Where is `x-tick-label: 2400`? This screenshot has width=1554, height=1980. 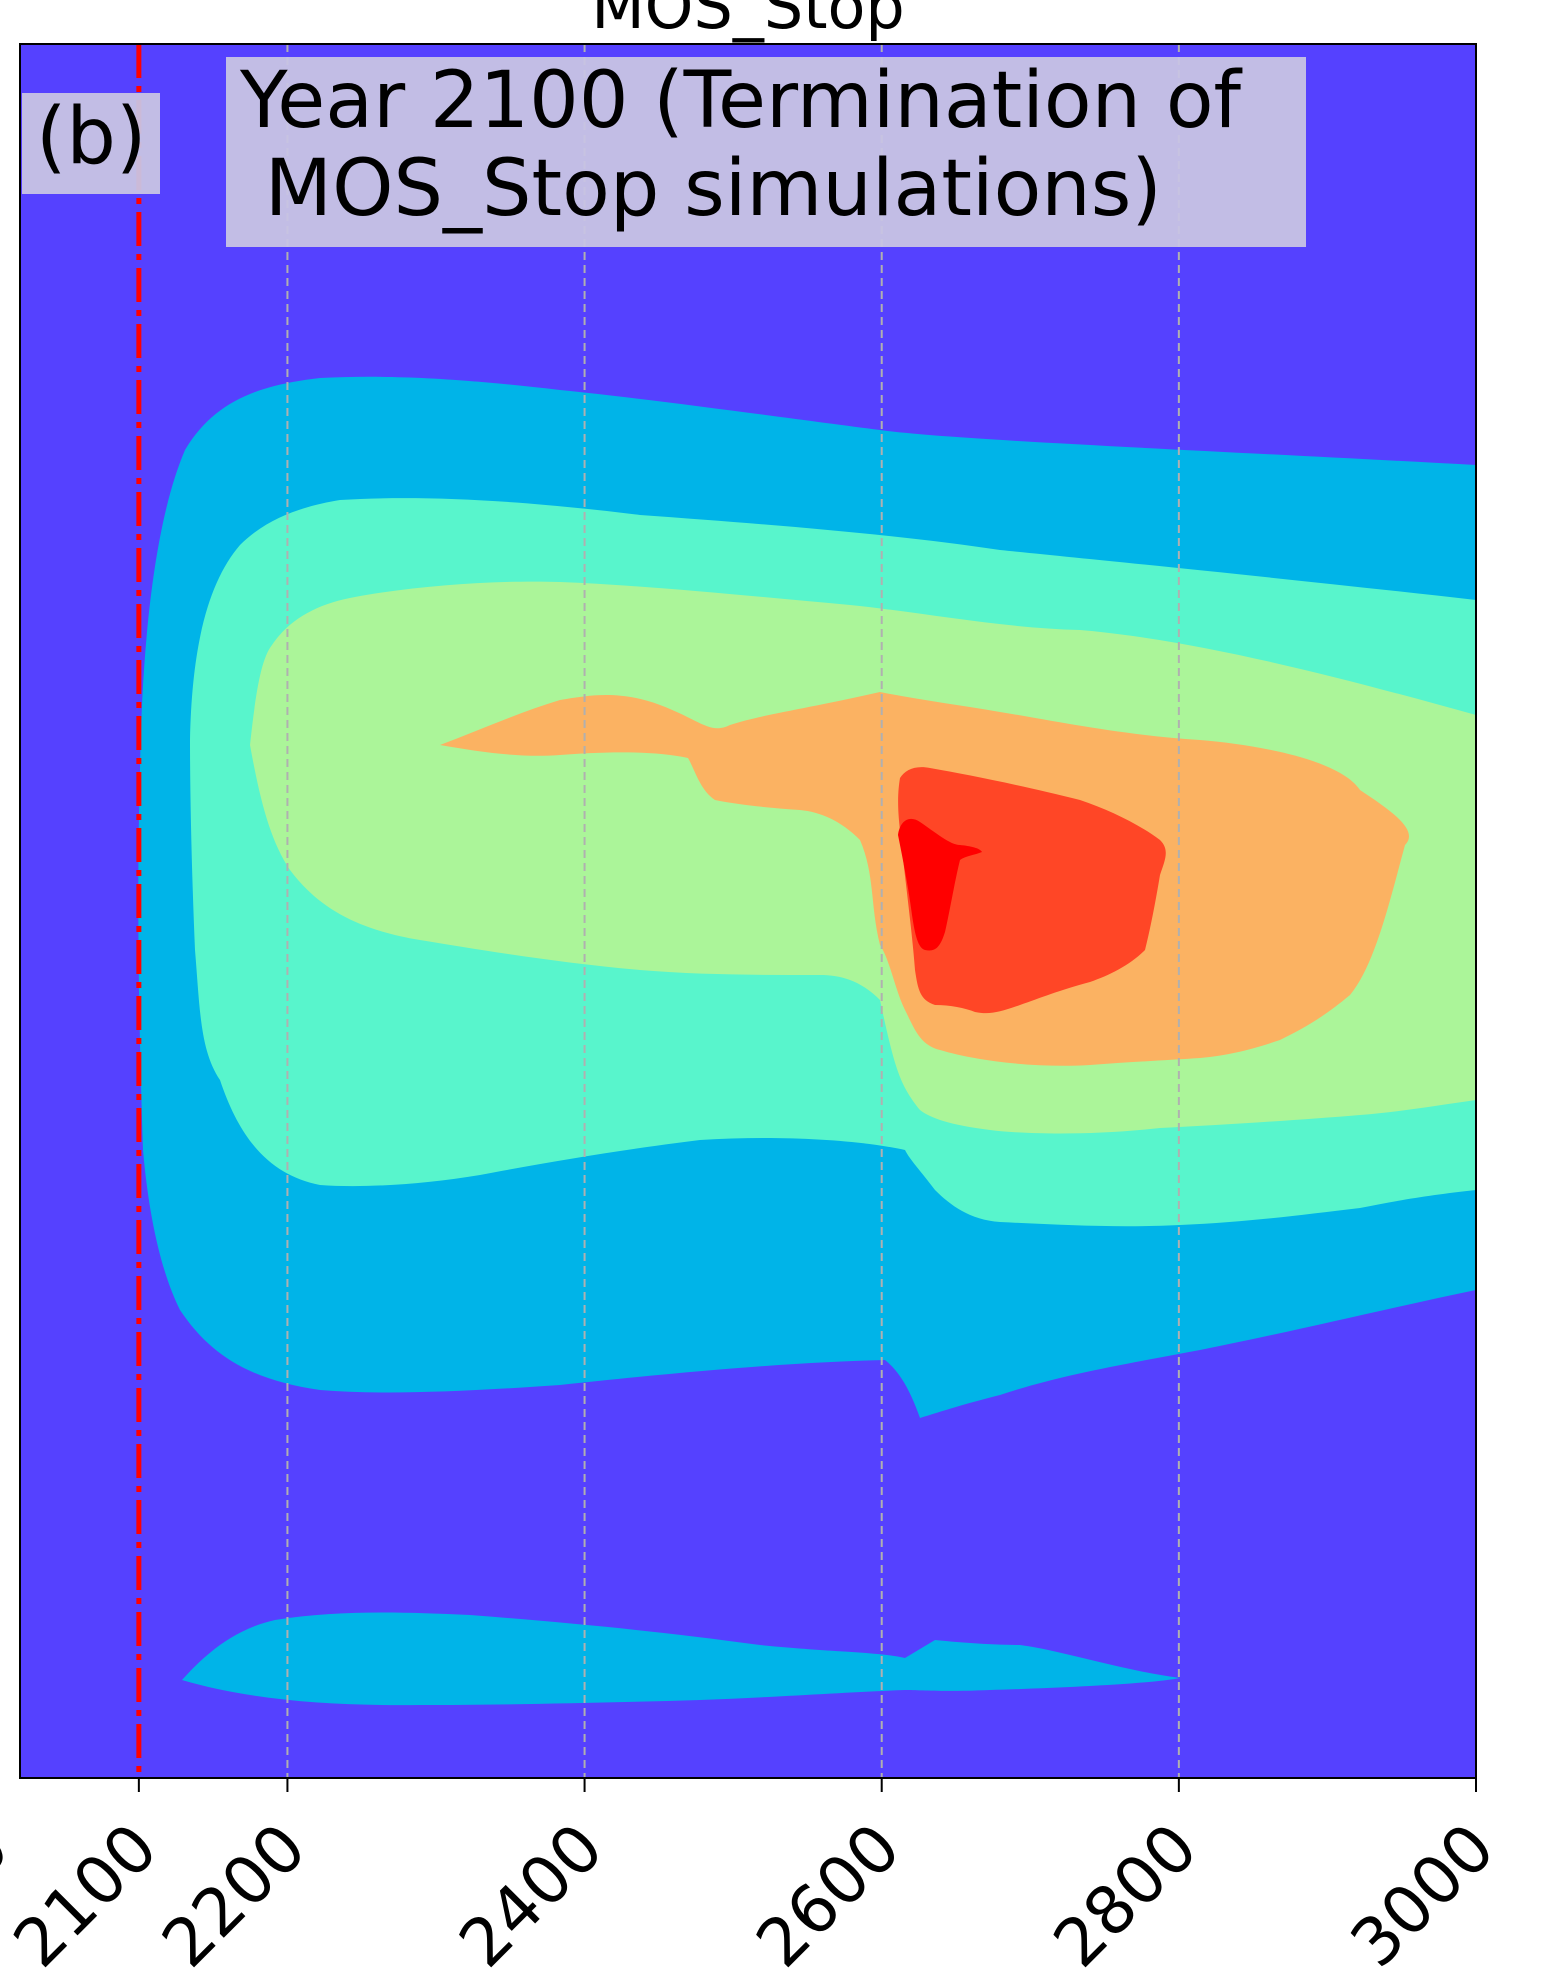 x-tick-label: 2400 is located at coordinates (531, 1894).